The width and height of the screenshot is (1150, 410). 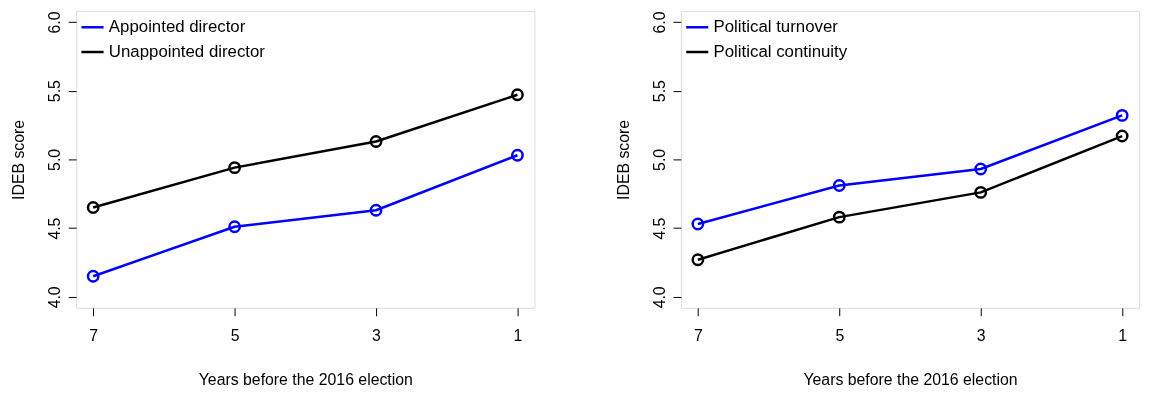 I want to click on legend-label: Political continuity, so click(x=780, y=51).